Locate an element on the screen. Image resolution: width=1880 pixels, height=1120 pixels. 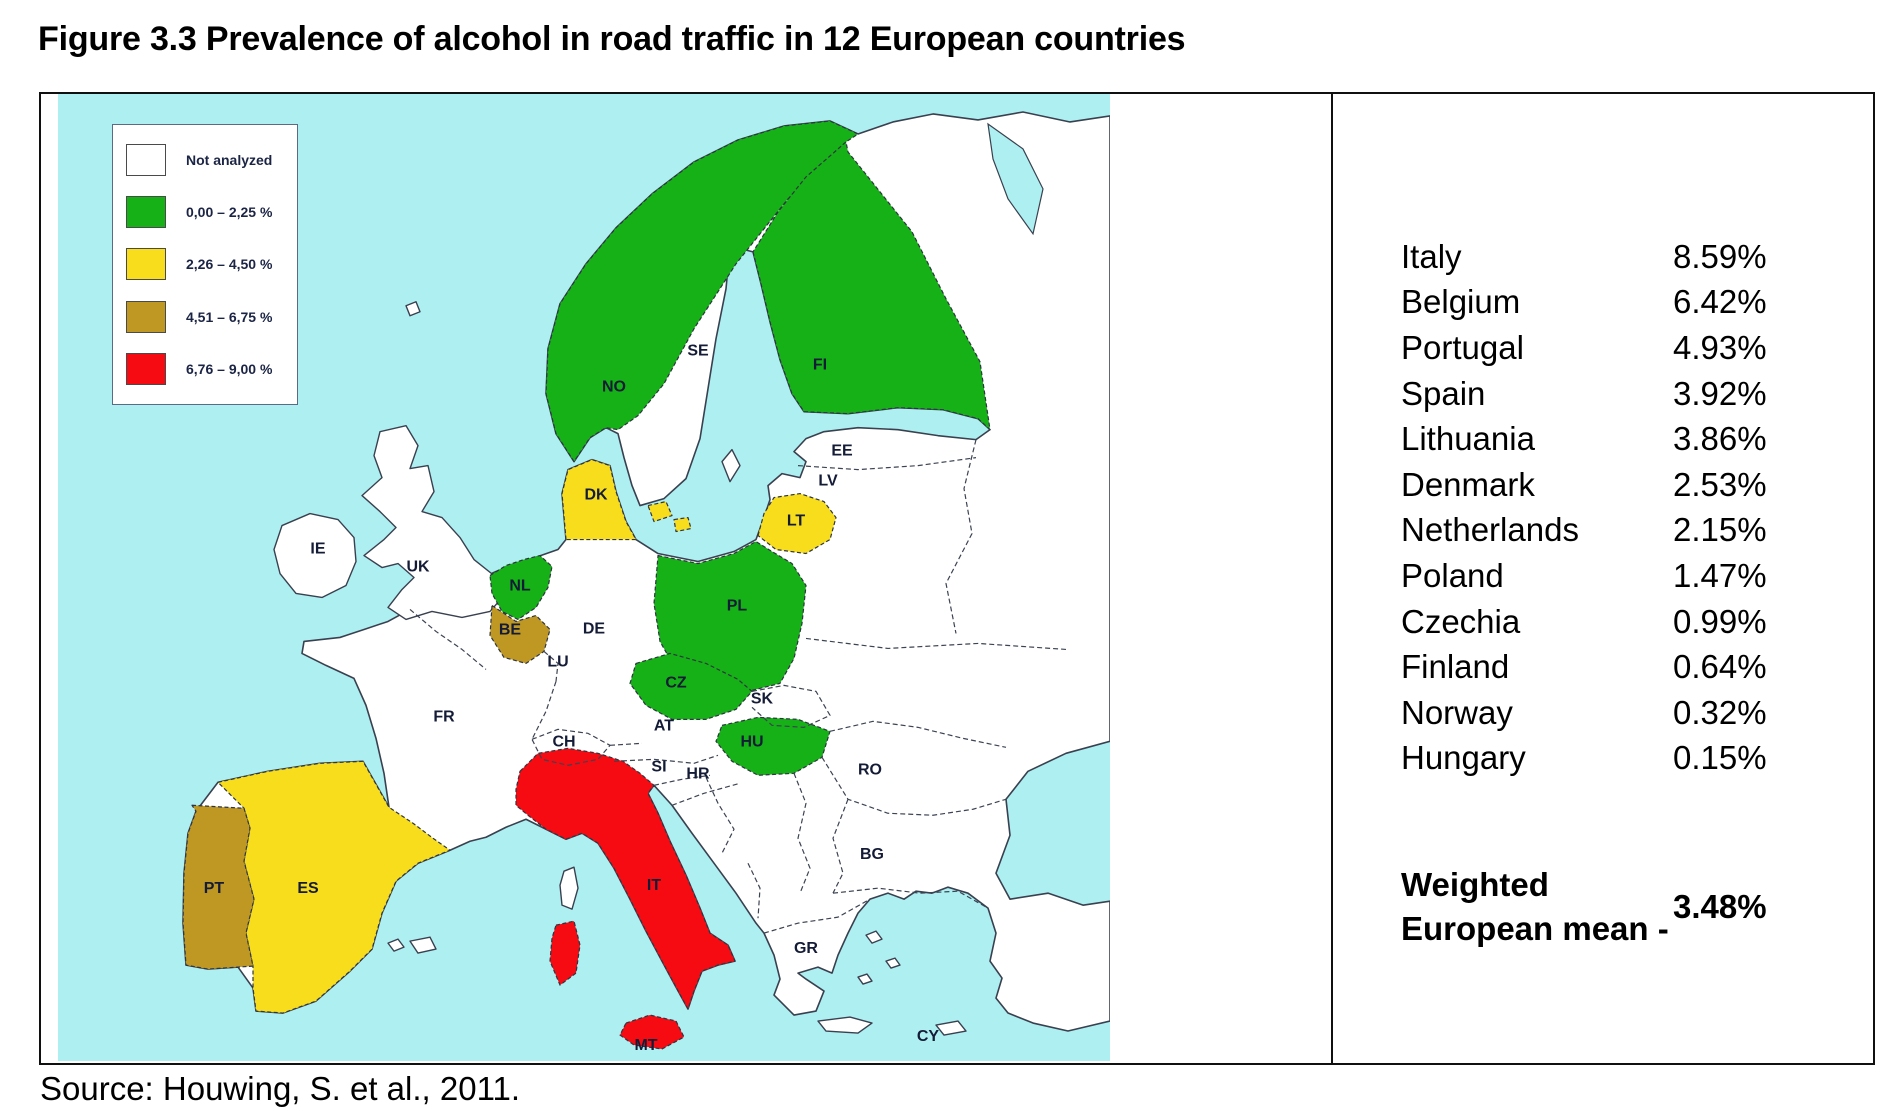
country-norway-shape is located at coordinates (702, 291).